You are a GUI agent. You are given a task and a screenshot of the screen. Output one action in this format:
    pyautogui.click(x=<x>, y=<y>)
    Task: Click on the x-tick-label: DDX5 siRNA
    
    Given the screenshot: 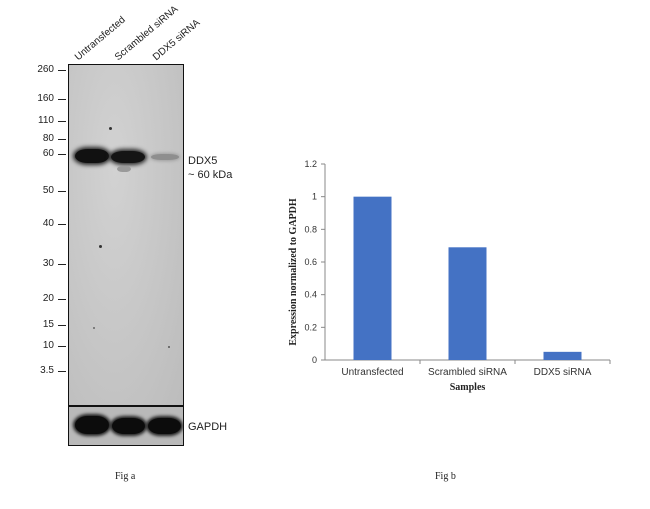 What is the action you would take?
    pyautogui.click(x=563, y=372)
    